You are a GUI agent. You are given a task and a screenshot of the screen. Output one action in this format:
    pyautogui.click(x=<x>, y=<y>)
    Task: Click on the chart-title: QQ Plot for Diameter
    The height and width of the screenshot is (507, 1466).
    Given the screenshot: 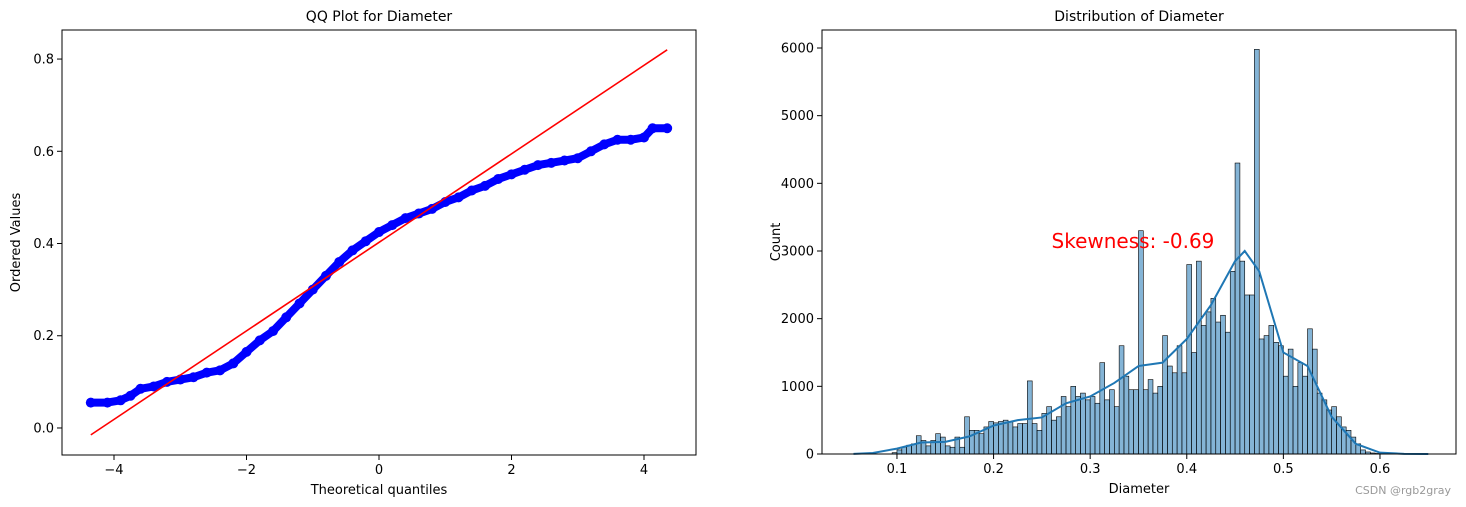 What is the action you would take?
    pyautogui.click(x=379, y=17)
    